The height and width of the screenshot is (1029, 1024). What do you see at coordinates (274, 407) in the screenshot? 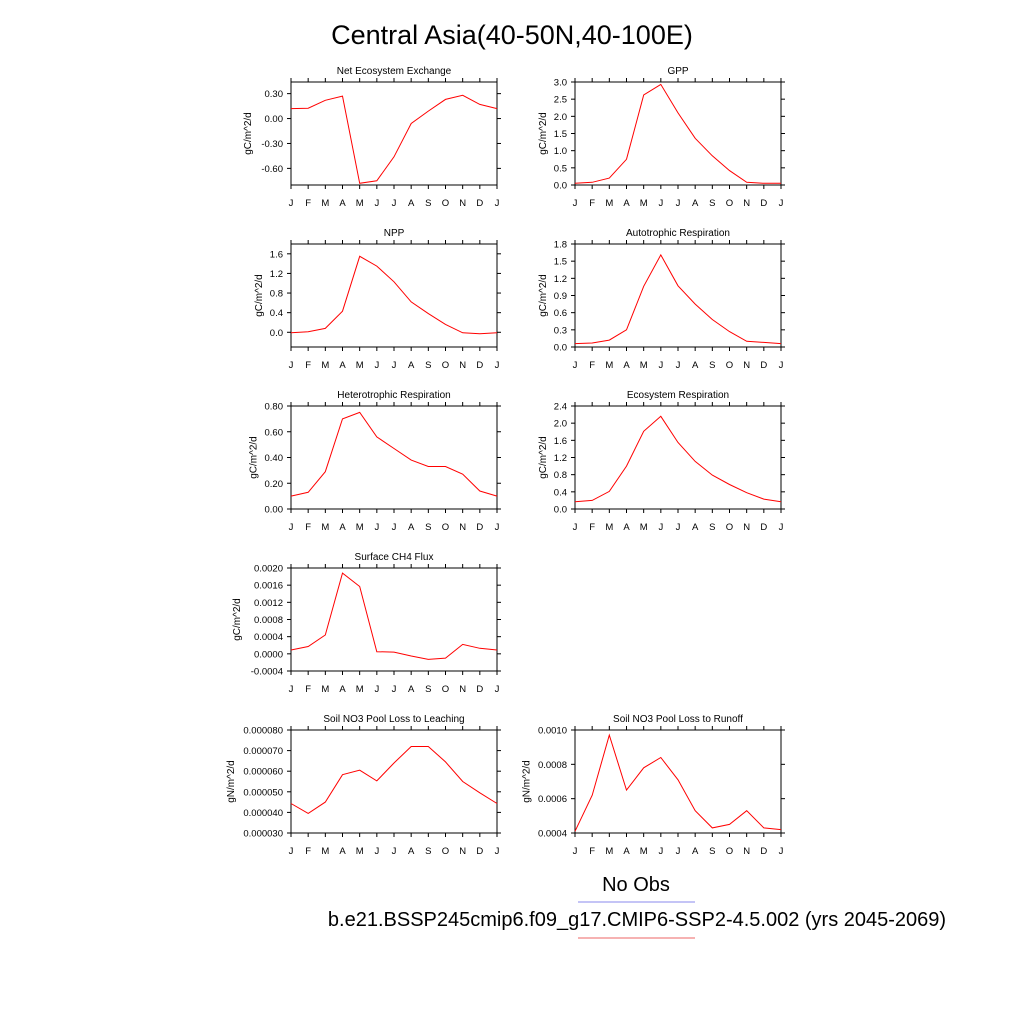
I see `y-tick-label: 0.80` at bounding box center [274, 407].